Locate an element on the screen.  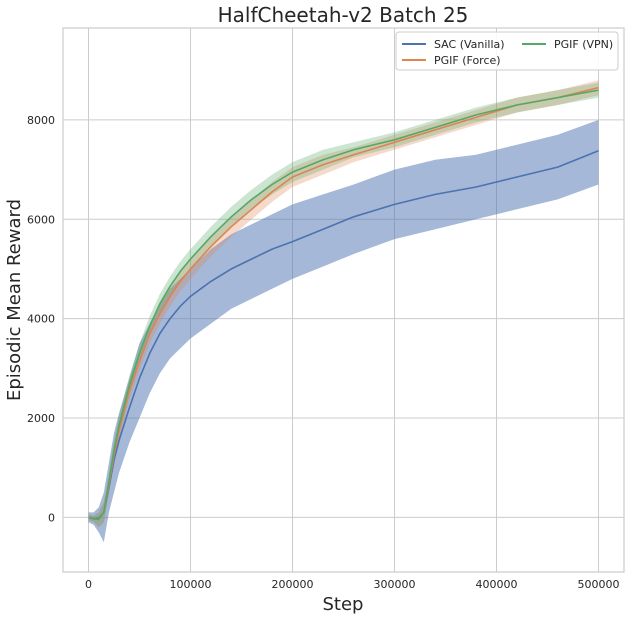
chart-title: HalfCheetah-v2 Batch 25 is located at coordinates (343, 15).